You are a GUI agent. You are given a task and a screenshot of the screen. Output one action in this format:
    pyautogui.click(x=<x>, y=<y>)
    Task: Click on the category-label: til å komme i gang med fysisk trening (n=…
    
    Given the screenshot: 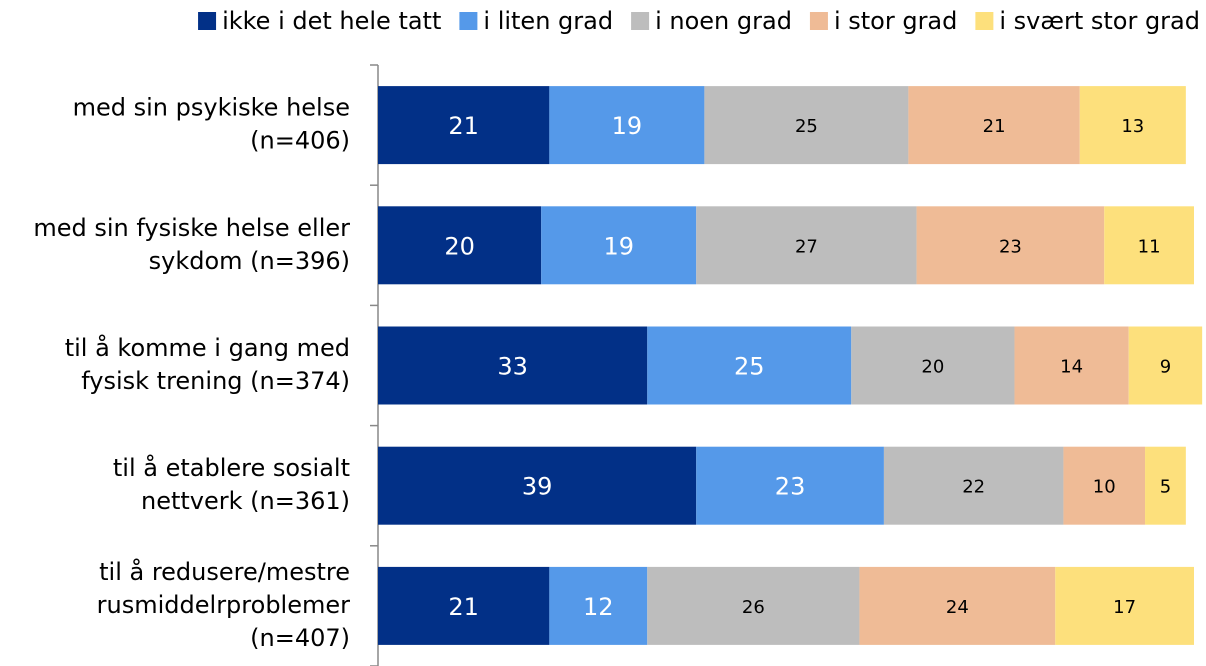 What is the action you would take?
    pyautogui.click(x=207, y=364)
    